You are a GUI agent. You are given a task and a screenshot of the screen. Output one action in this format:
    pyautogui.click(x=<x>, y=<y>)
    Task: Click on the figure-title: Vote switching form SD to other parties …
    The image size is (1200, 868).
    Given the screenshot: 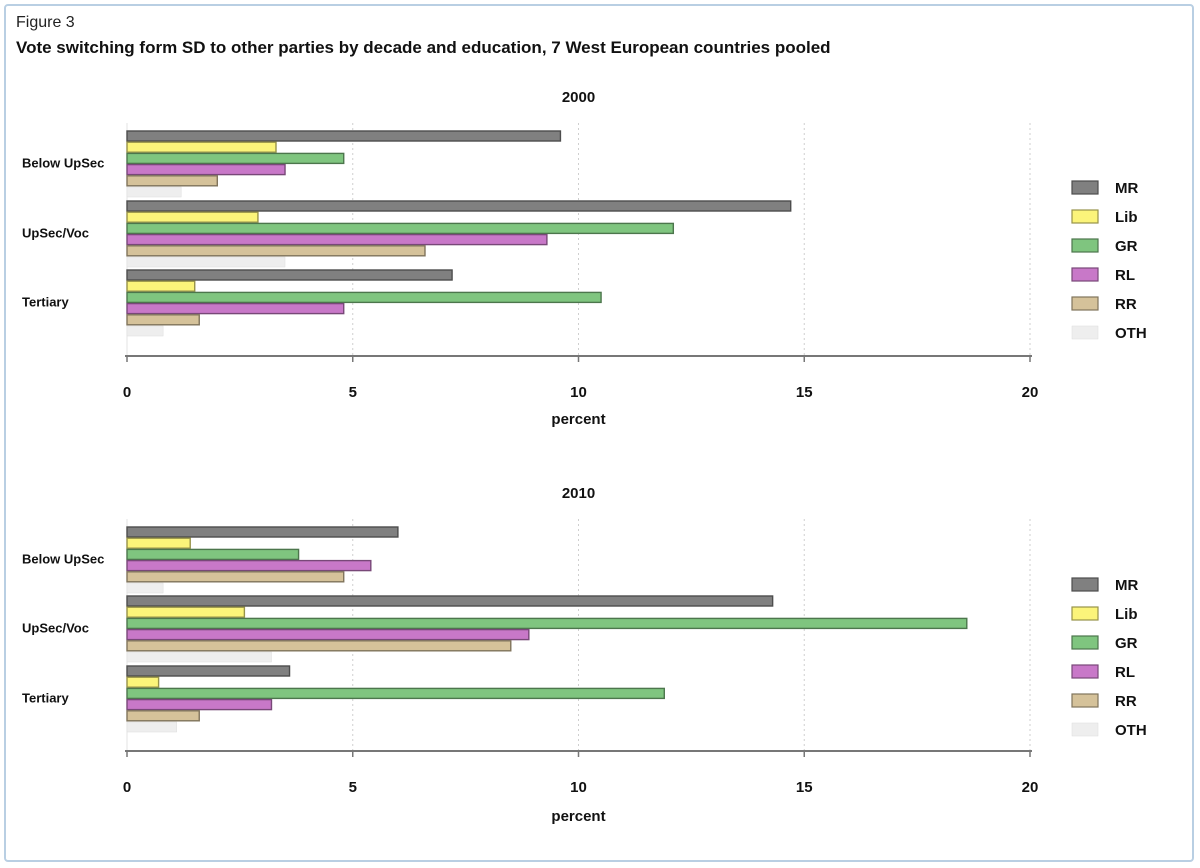 What is the action you would take?
    pyautogui.click(x=423, y=47)
    